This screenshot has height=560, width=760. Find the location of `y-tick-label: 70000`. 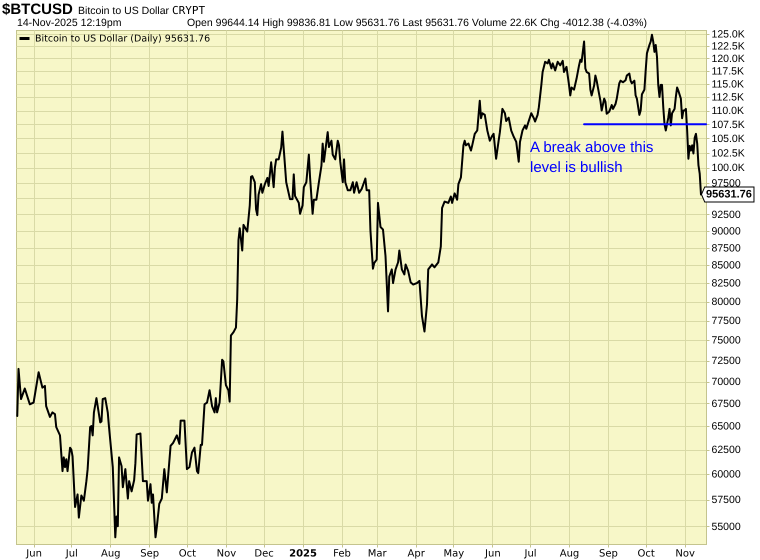

y-tick-label: 70000 is located at coordinates (726, 382).